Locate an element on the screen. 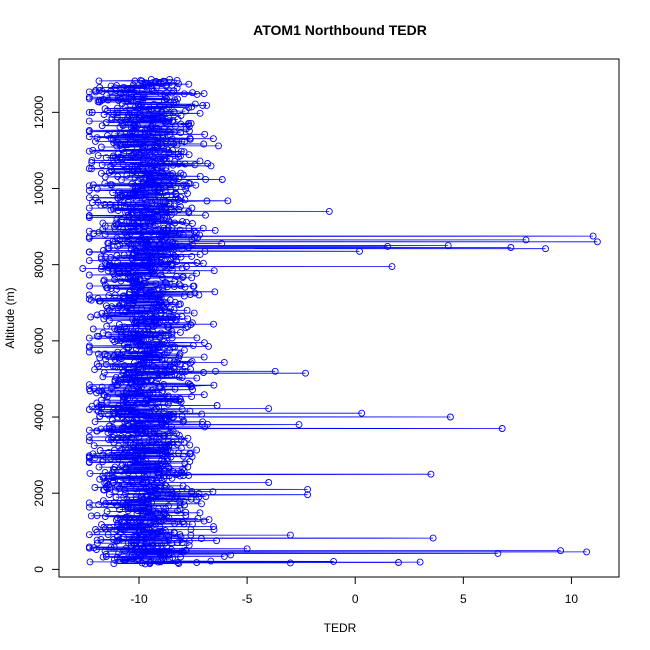 This screenshot has height=650, width=650. chart-title: ATOM1 Northbound TEDR is located at coordinates (340, 30).